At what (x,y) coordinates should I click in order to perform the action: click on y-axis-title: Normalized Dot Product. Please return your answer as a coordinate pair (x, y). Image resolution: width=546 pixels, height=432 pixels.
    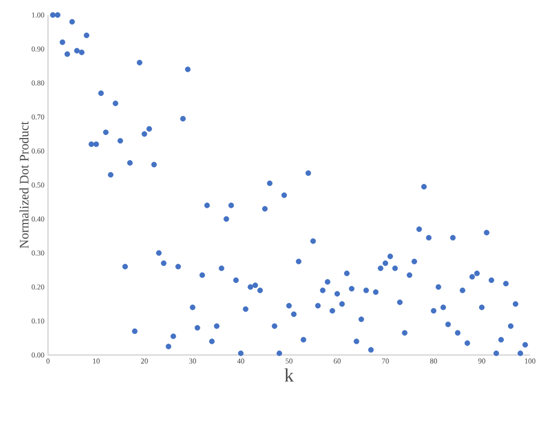
    Looking at the image, I should click on (24, 184).